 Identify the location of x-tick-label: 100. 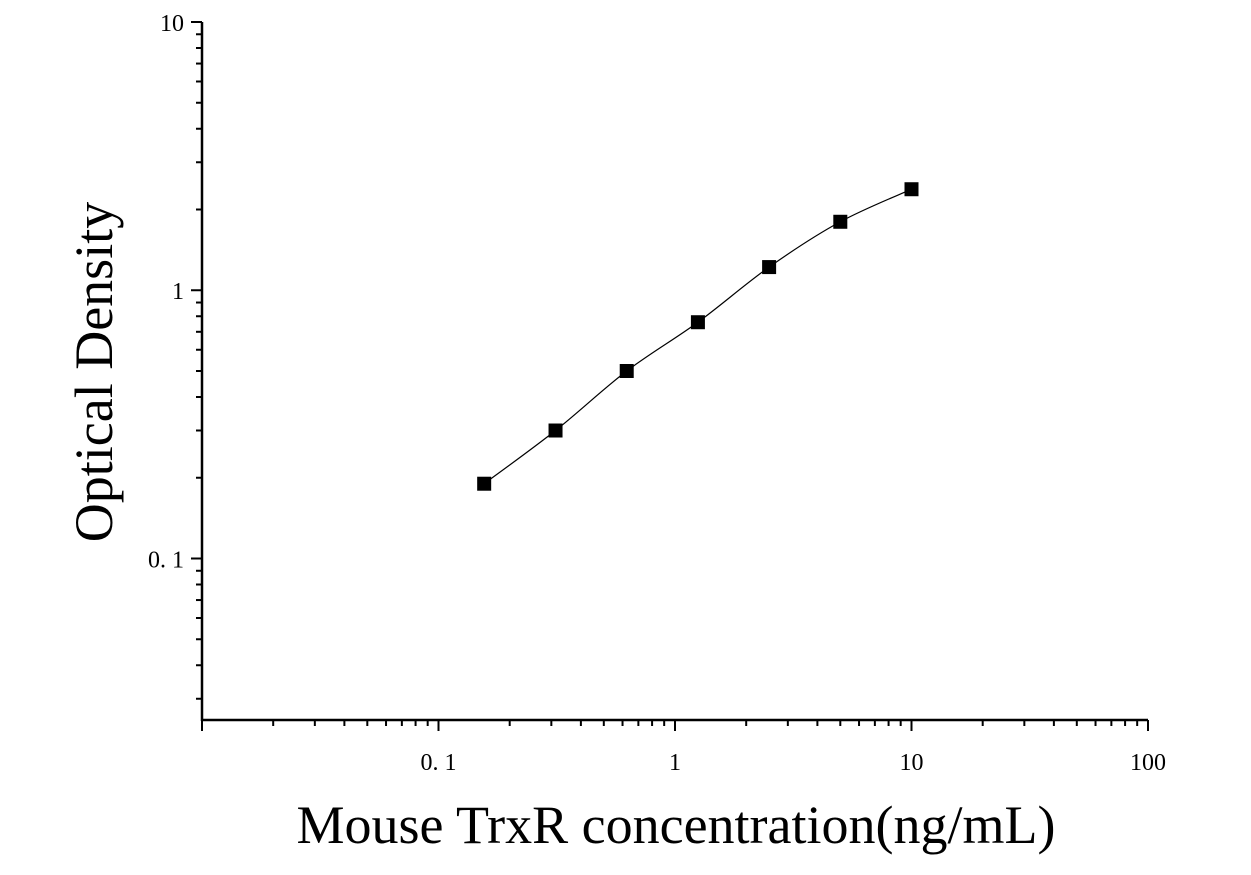
(1148, 763).